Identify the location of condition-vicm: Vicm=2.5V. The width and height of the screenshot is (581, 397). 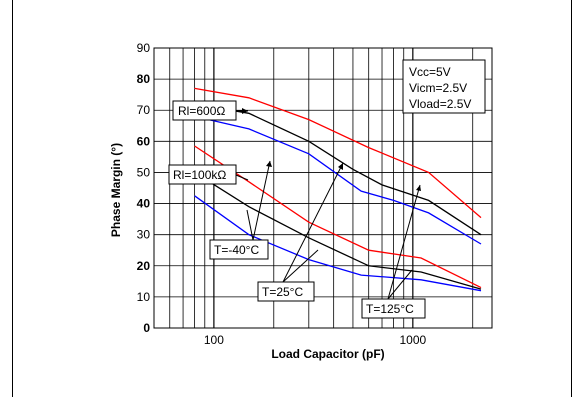
(438, 88).